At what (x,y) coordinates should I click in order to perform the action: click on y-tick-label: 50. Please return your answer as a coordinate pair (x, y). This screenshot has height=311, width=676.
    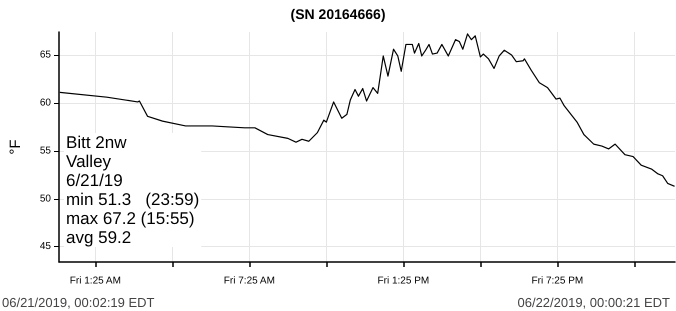
    Looking at the image, I should click on (46, 198).